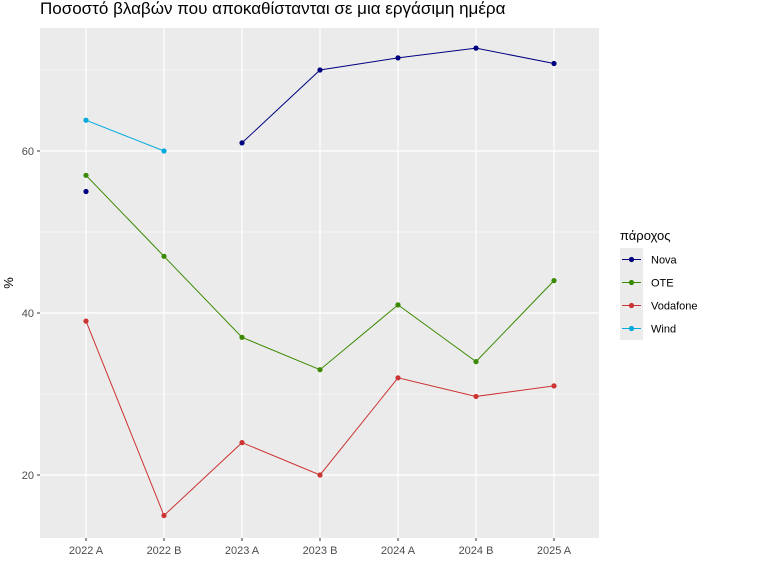 The width and height of the screenshot is (768, 576). I want to click on legend-label-ote: OTE, so click(662, 284).